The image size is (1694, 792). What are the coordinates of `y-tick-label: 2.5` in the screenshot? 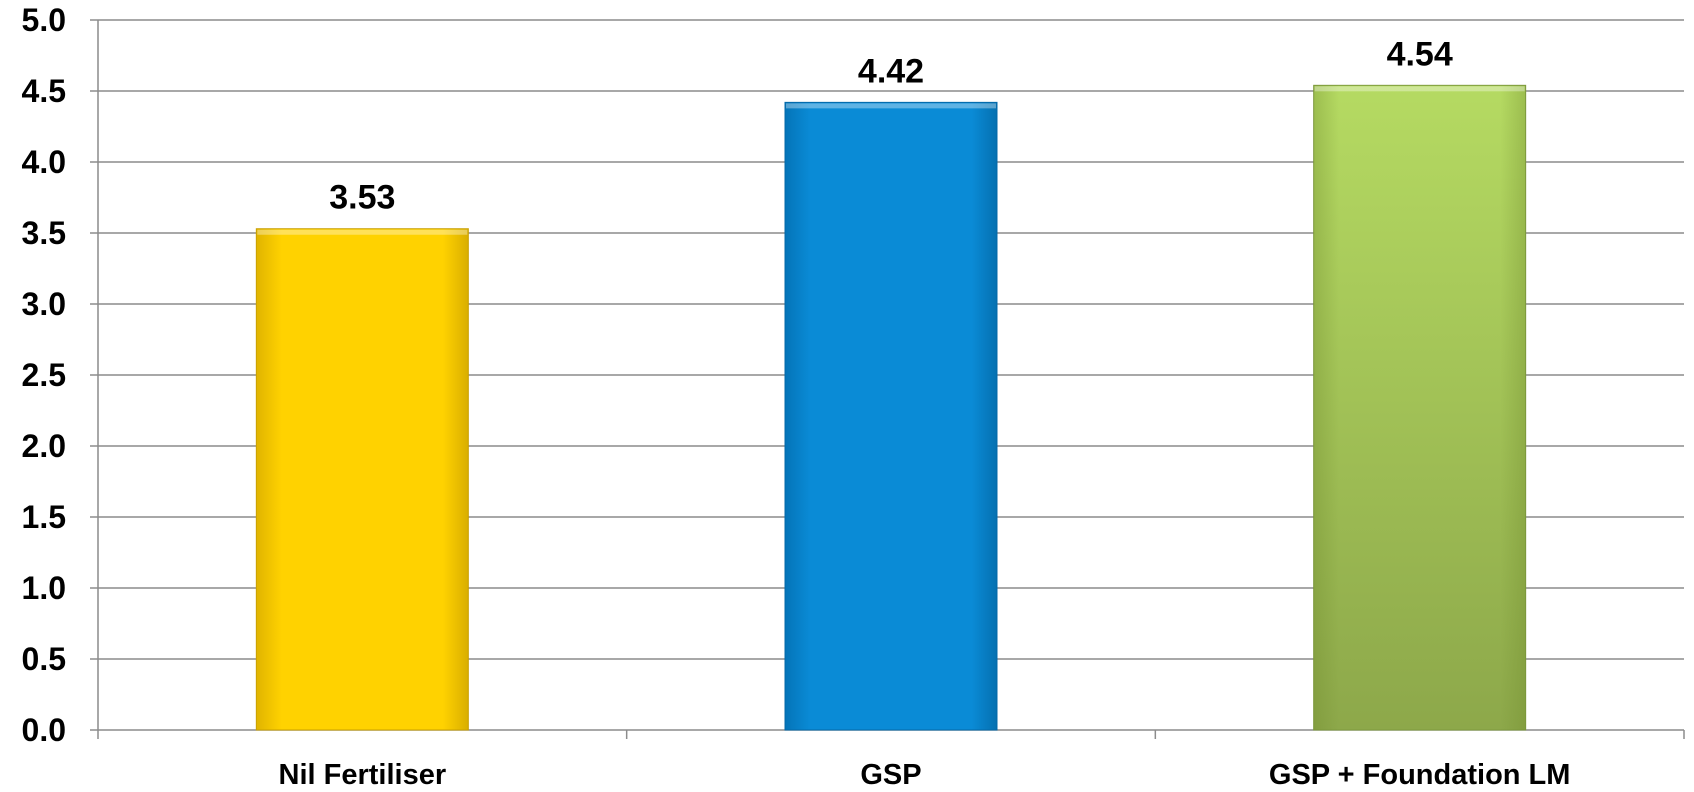 It's located at (44, 375).